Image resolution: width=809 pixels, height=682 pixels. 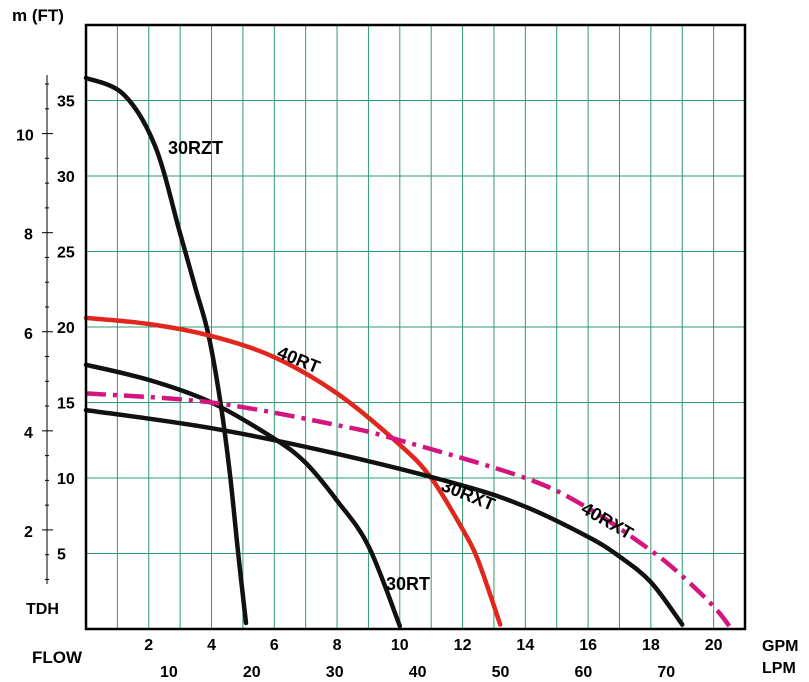 I want to click on x-gpm-tick-label: 10, so click(x=400, y=645).